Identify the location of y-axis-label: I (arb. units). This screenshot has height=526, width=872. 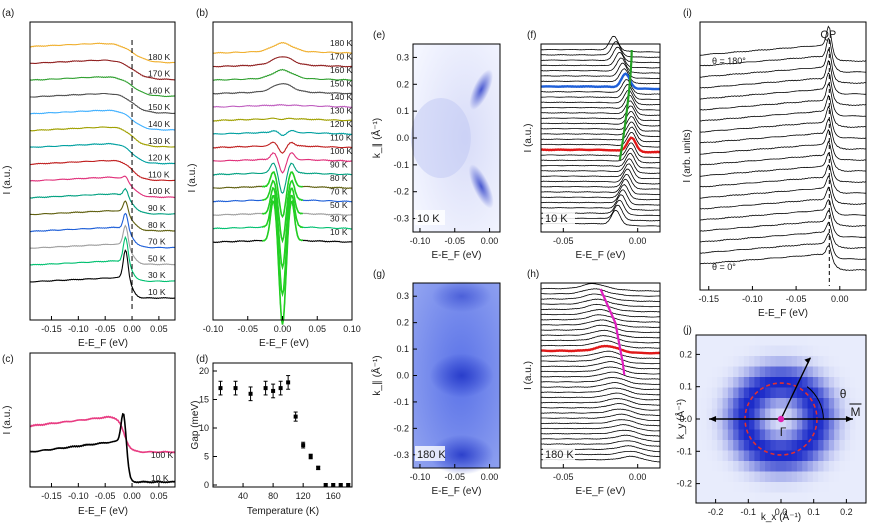
(687, 155).